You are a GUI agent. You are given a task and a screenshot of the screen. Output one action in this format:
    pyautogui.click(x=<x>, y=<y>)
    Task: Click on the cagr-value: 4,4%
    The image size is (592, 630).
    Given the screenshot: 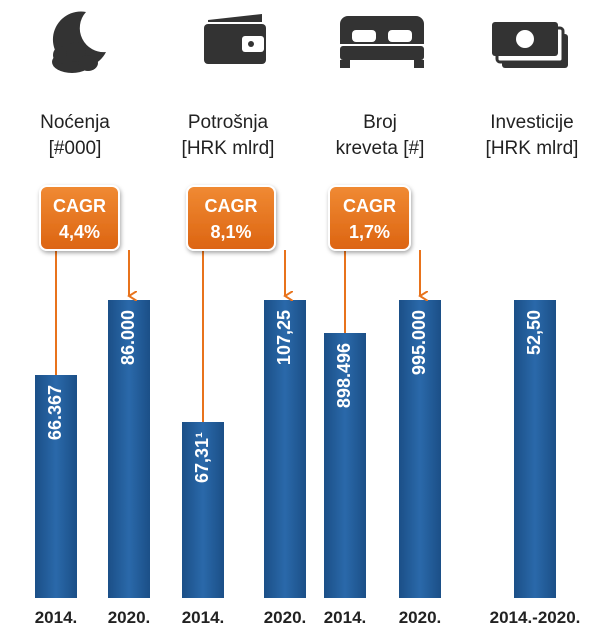 What is the action you would take?
    pyautogui.click(x=79, y=232)
    